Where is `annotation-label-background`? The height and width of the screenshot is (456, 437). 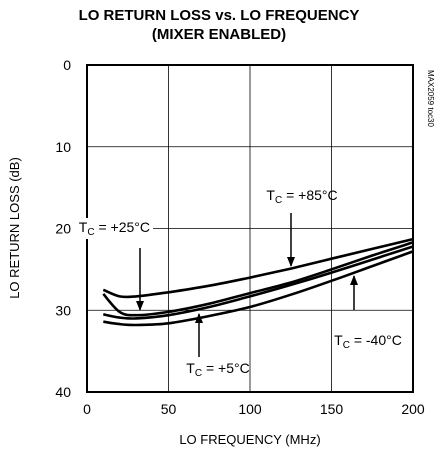 annotation-label-background is located at coordinates (114, 228).